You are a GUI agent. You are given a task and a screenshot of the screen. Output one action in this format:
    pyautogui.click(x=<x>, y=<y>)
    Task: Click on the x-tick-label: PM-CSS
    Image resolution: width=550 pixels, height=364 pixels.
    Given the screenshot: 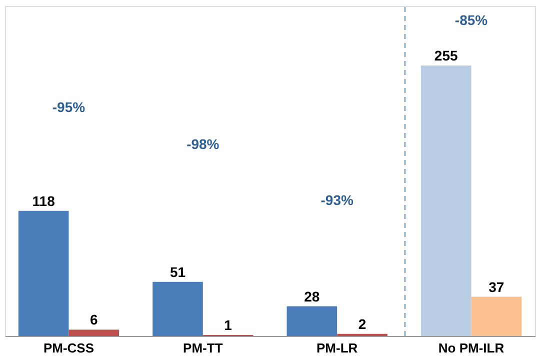 What is the action you would take?
    pyautogui.click(x=68, y=348)
    